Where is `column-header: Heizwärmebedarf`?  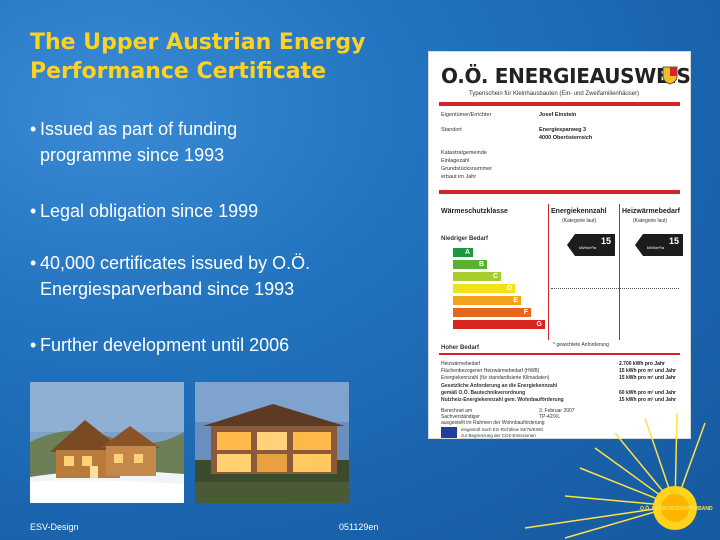 column-header: Heizwärmebedarf is located at coordinates (651, 211).